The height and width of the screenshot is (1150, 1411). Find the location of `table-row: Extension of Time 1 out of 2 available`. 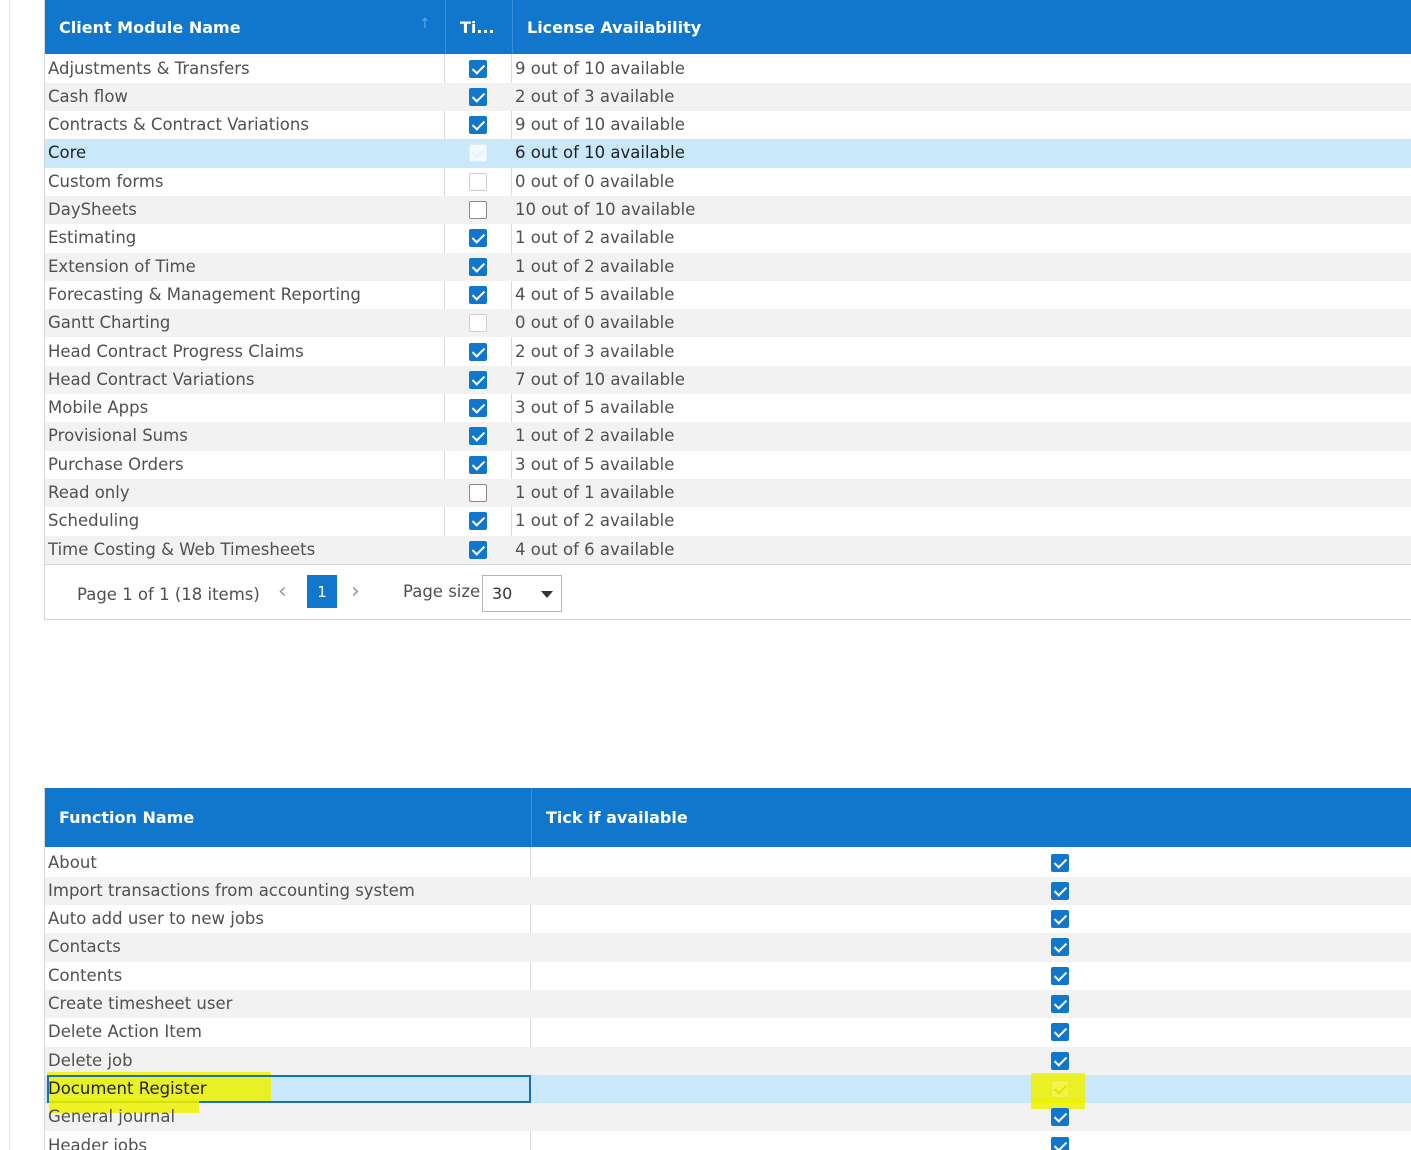

table-row: Extension of Time 1 out of 2 available is located at coordinates (728, 266).